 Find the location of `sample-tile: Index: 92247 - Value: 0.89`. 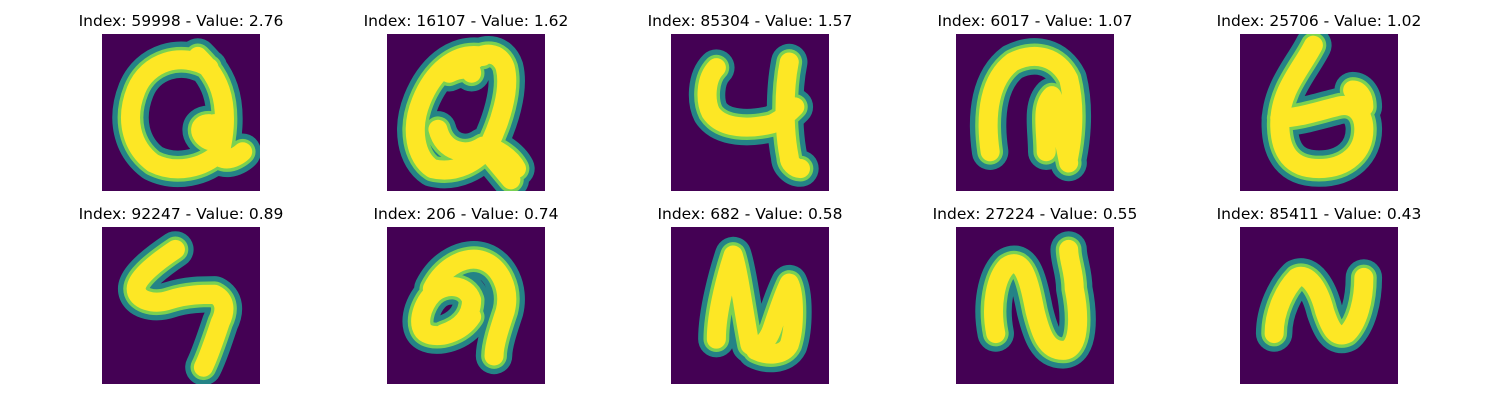

sample-tile: Index: 92247 - Value: 0.89 is located at coordinates (181, 294).